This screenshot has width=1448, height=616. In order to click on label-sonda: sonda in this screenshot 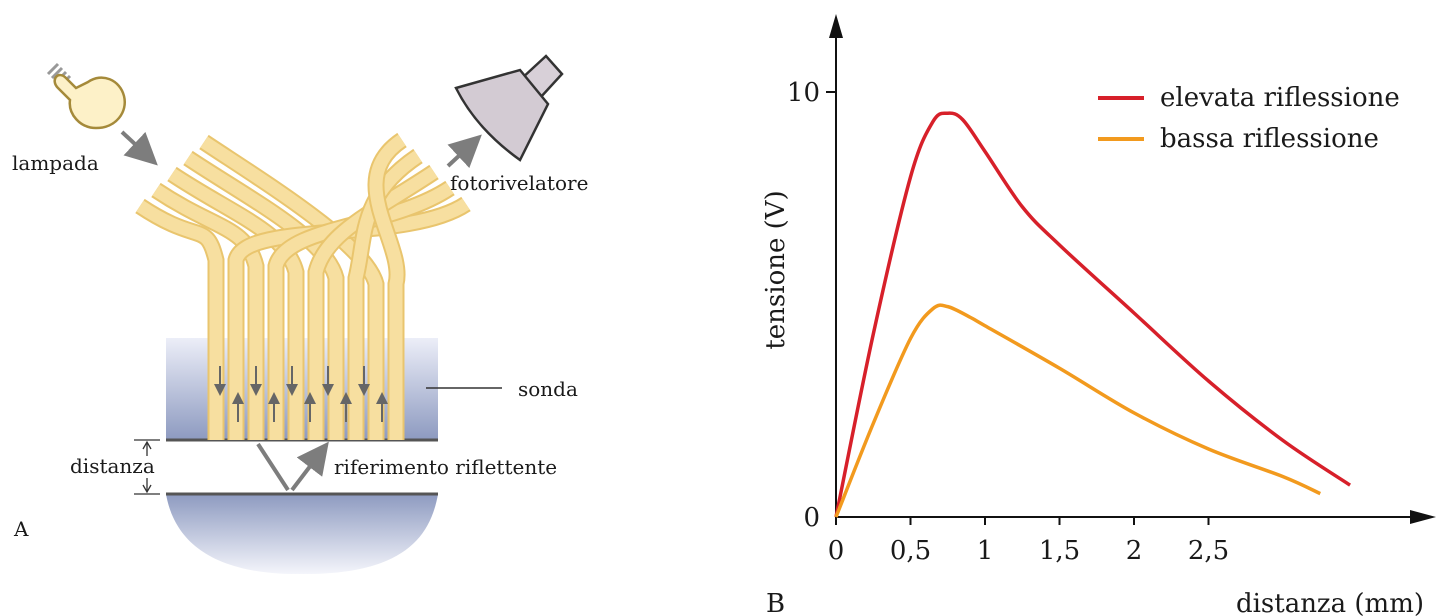, I will do `click(548, 389)`.